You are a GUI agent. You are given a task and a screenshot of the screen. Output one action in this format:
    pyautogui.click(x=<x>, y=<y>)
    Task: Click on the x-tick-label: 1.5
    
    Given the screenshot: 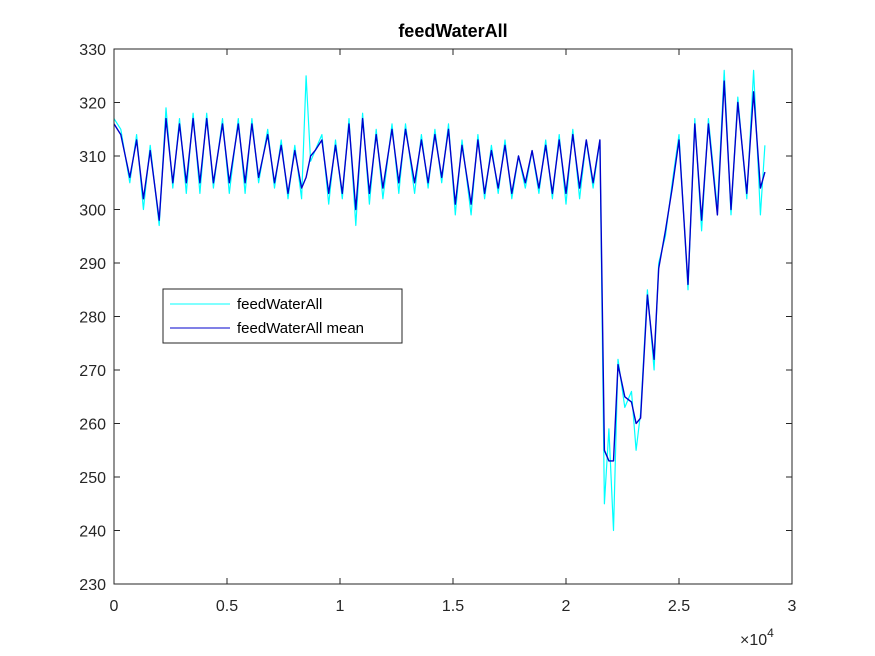 What is the action you would take?
    pyautogui.click(x=453, y=606)
    